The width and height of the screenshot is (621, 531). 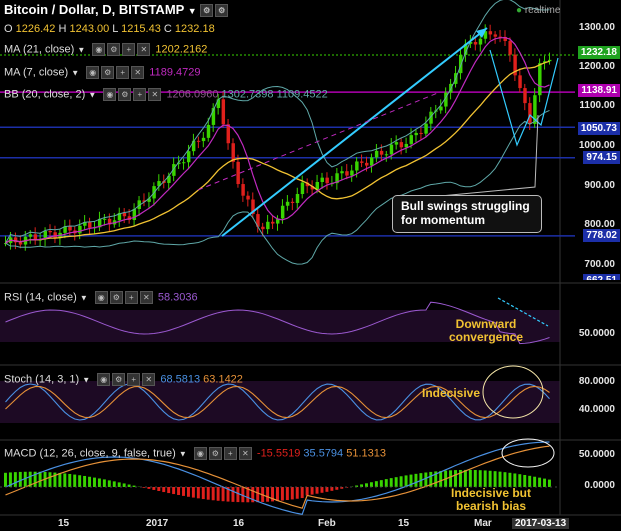 What do you see at coordinates (223, 380) in the screenshot?
I see `stoch-d-value: 63.1422` at bounding box center [223, 380].